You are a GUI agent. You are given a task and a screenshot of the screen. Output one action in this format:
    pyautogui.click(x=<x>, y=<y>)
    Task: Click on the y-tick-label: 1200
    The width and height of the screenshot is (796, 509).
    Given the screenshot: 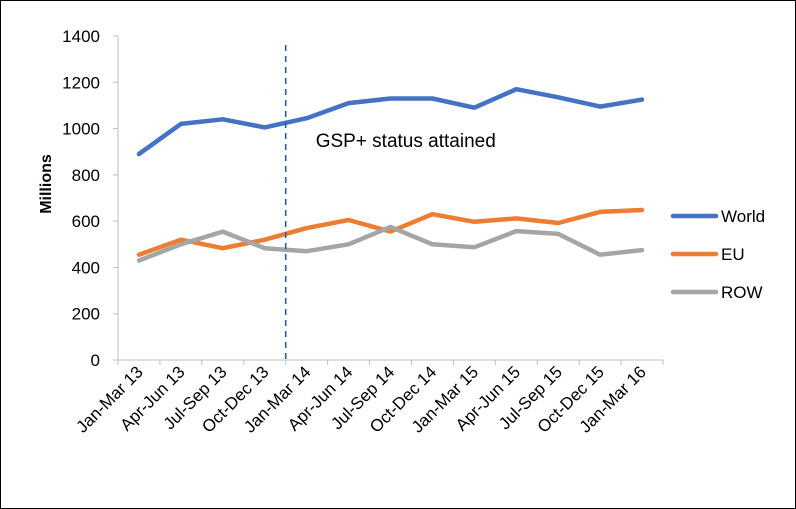 What is the action you would take?
    pyautogui.click(x=81, y=82)
    